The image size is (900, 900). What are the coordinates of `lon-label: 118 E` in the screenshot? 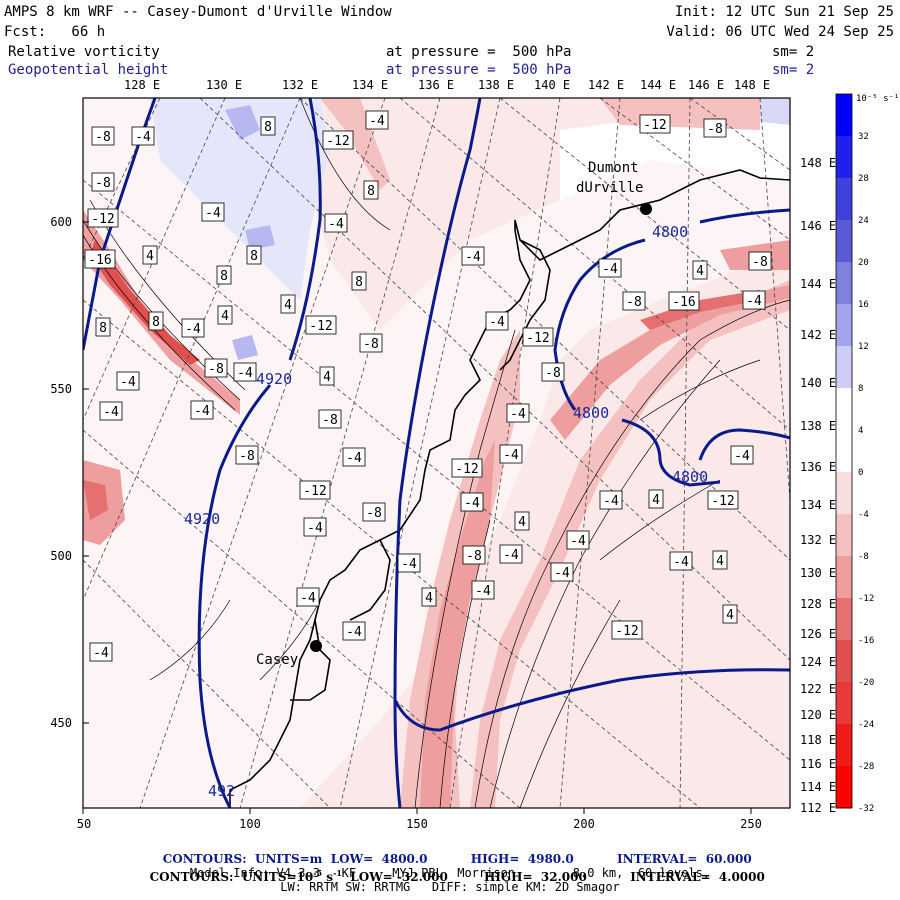 It's located at (818, 740).